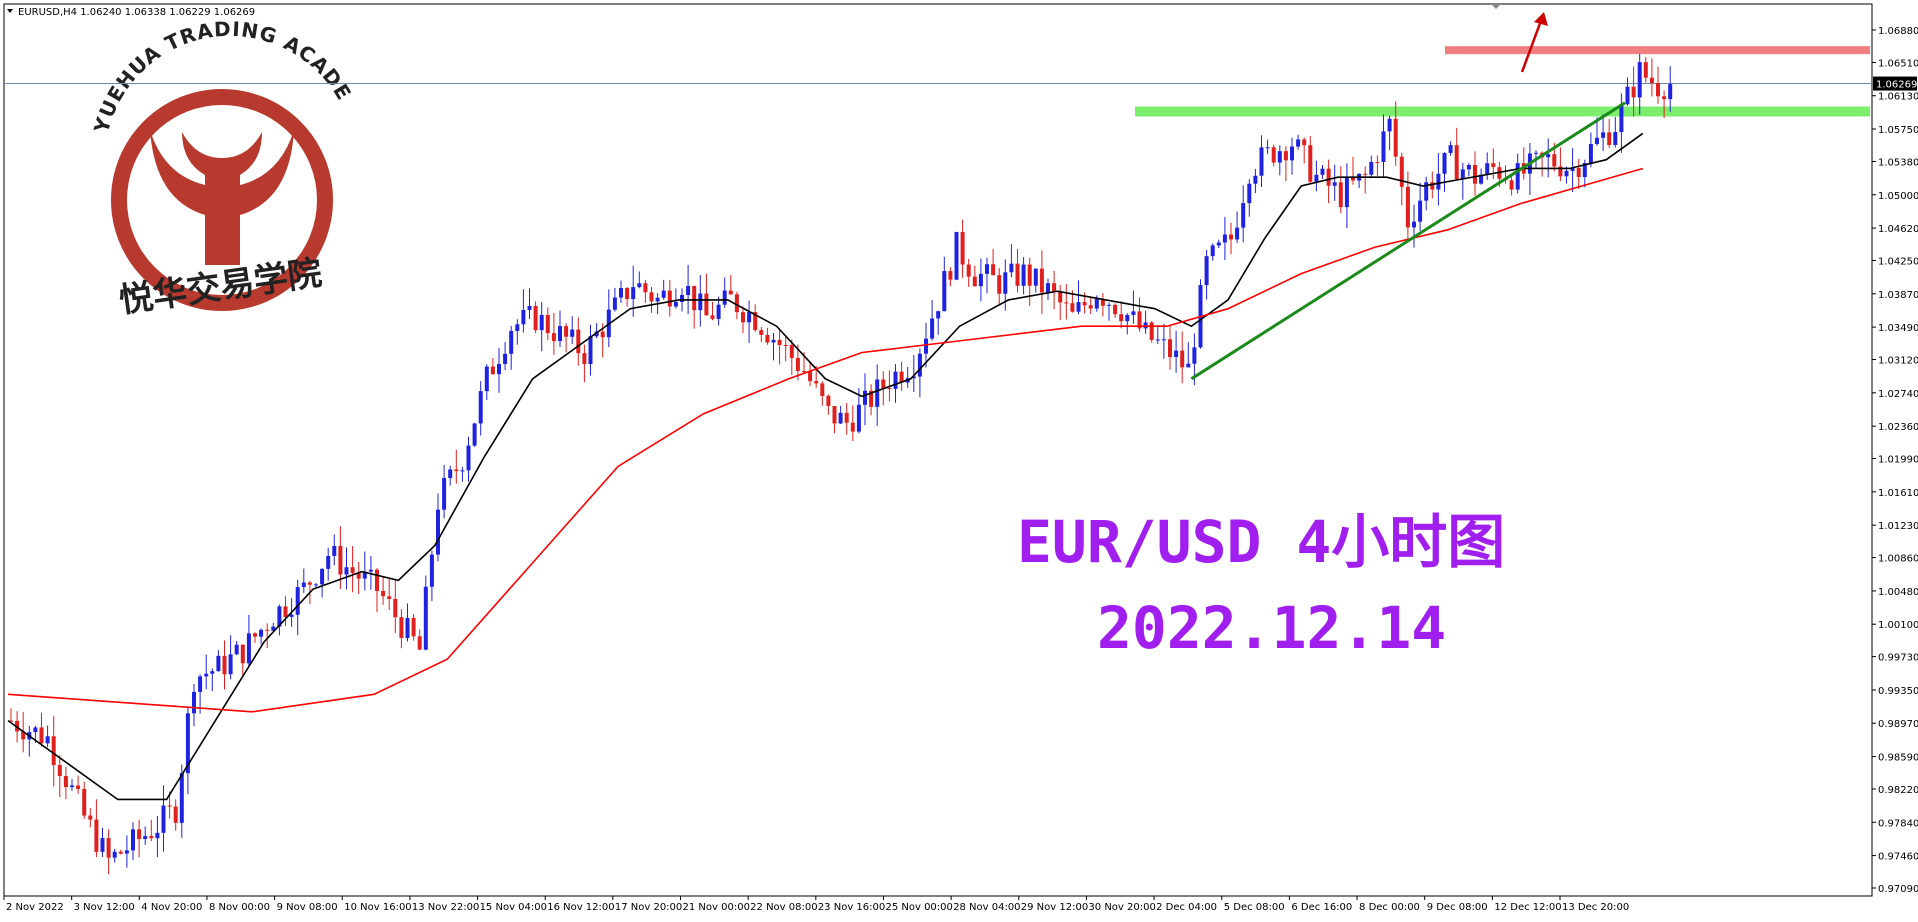 The height and width of the screenshot is (922, 1918). I want to click on scroll-marker-icon, so click(1496, 6).